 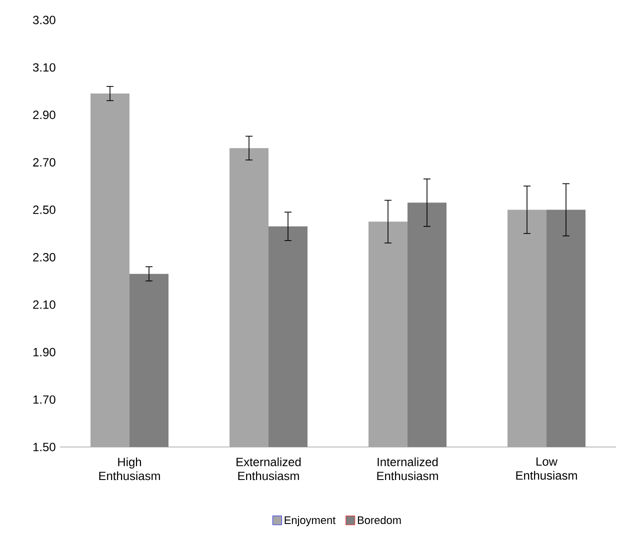 What do you see at coordinates (44, 399) in the screenshot?
I see `y-tick-label: 1.70` at bounding box center [44, 399].